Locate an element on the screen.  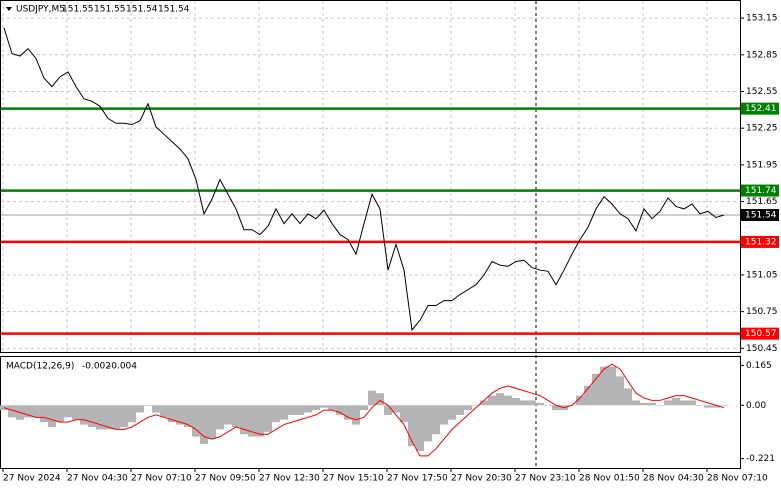
level-label: 152.41 is located at coordinates (761, 109).